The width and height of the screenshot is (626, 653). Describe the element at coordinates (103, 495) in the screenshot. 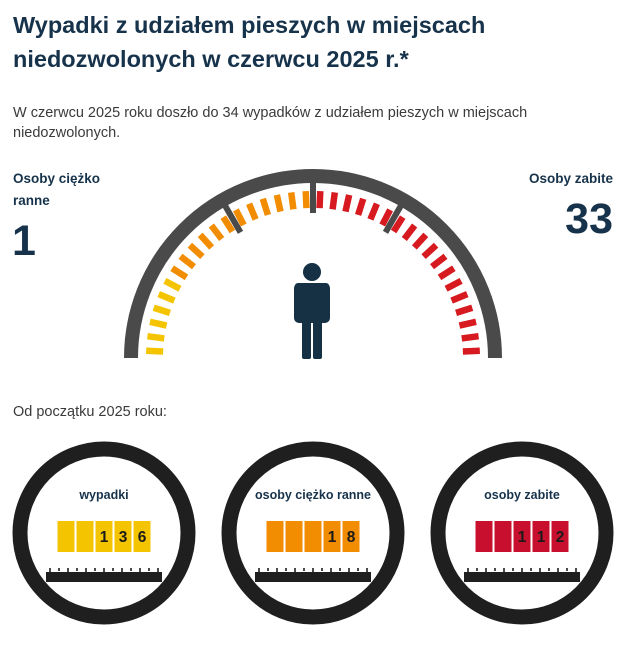

I see `counter-label: wypadki` at that location.